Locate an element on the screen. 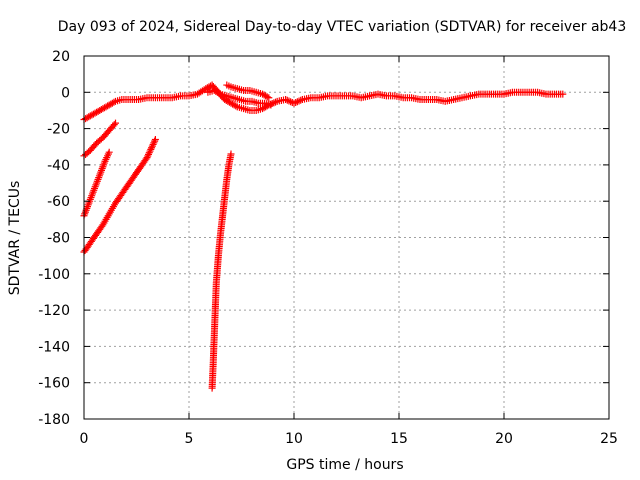  y-tick-label: 0 is located at coordinates (65, 93).